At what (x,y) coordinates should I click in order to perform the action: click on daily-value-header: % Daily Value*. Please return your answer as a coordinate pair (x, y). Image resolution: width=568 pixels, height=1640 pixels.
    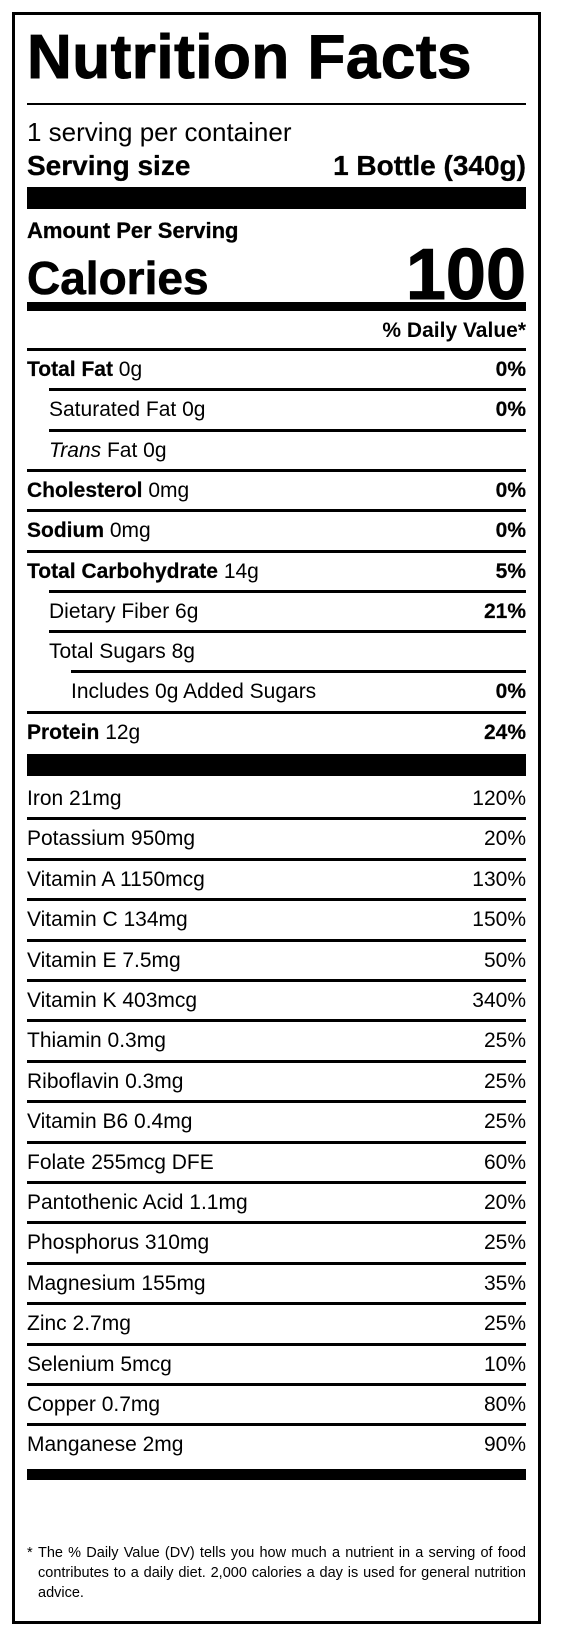
    Looking at the image, I should click on (454, 330).